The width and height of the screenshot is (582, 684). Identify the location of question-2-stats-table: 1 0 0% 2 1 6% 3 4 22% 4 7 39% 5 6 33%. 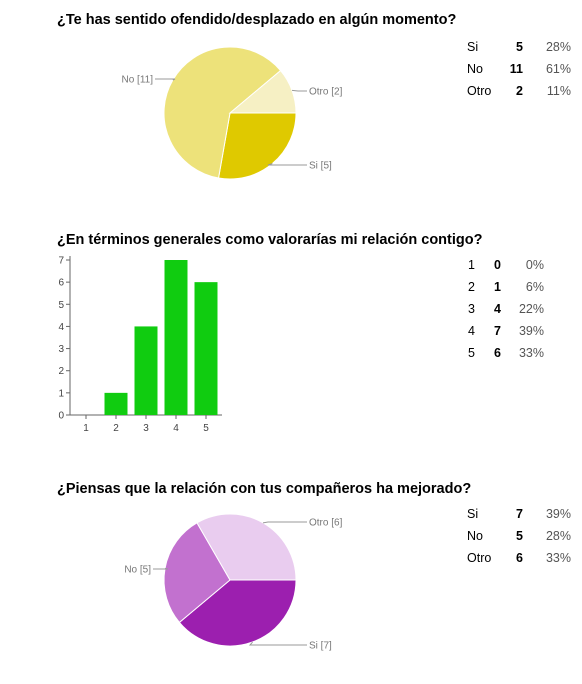
(506, 309).